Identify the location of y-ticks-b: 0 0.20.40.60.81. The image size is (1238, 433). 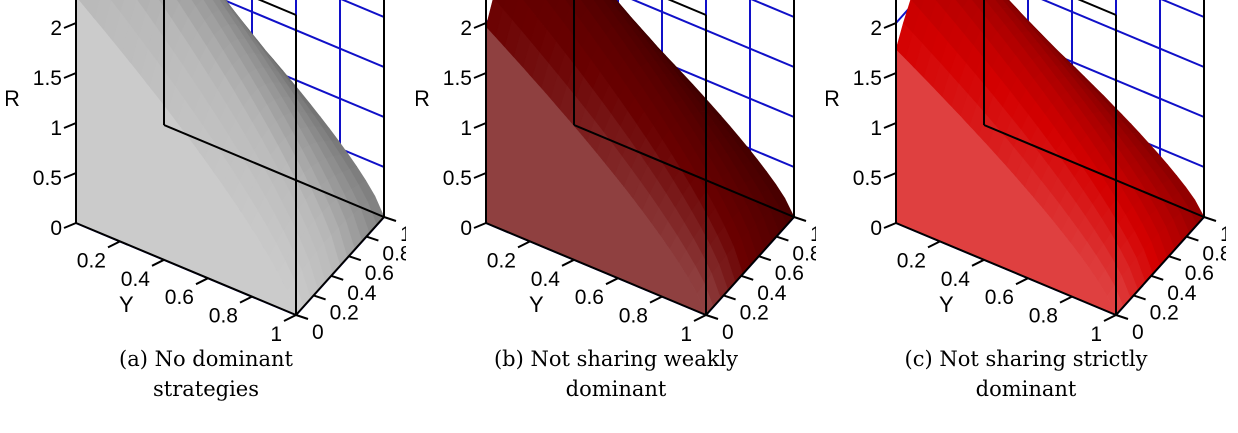
(760, 280).